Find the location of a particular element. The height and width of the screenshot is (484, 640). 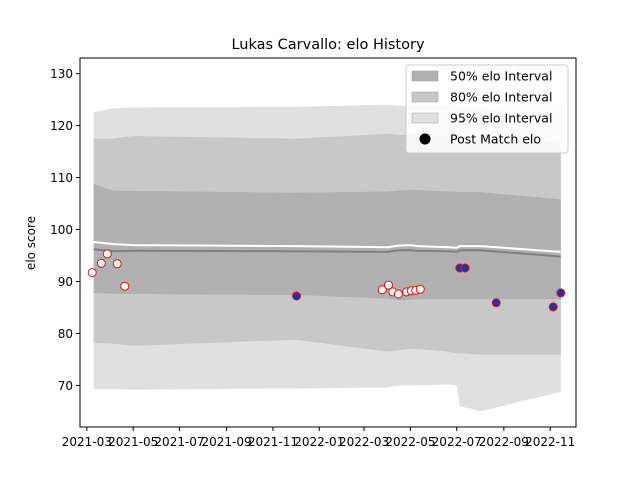

x-tick-label: 2021-11 is located at coordinates (273, 442).